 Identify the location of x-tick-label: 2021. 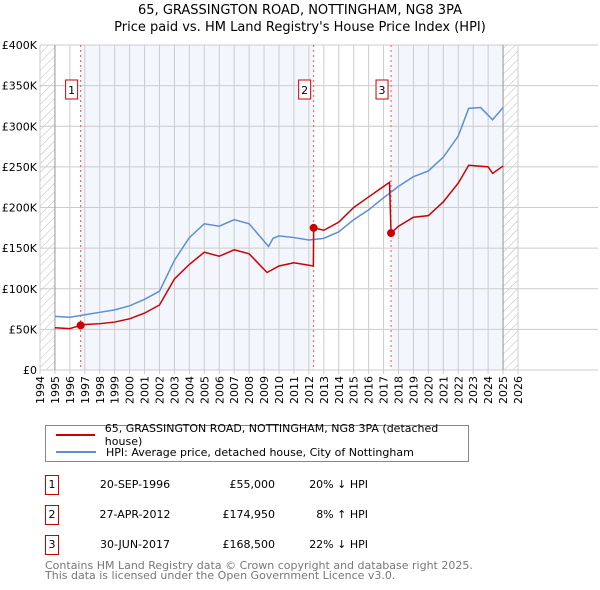
(443, 390).